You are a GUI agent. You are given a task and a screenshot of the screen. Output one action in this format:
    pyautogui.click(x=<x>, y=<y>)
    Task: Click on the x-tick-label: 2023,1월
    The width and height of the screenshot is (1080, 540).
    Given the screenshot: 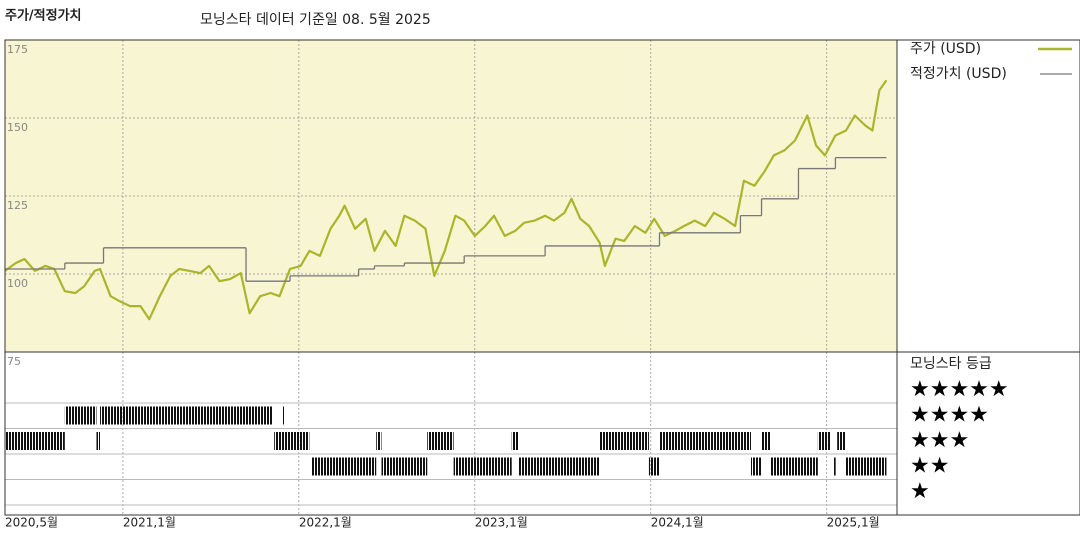 What is the action you would take?
    pyautogui.click(x=501, y=523)
    